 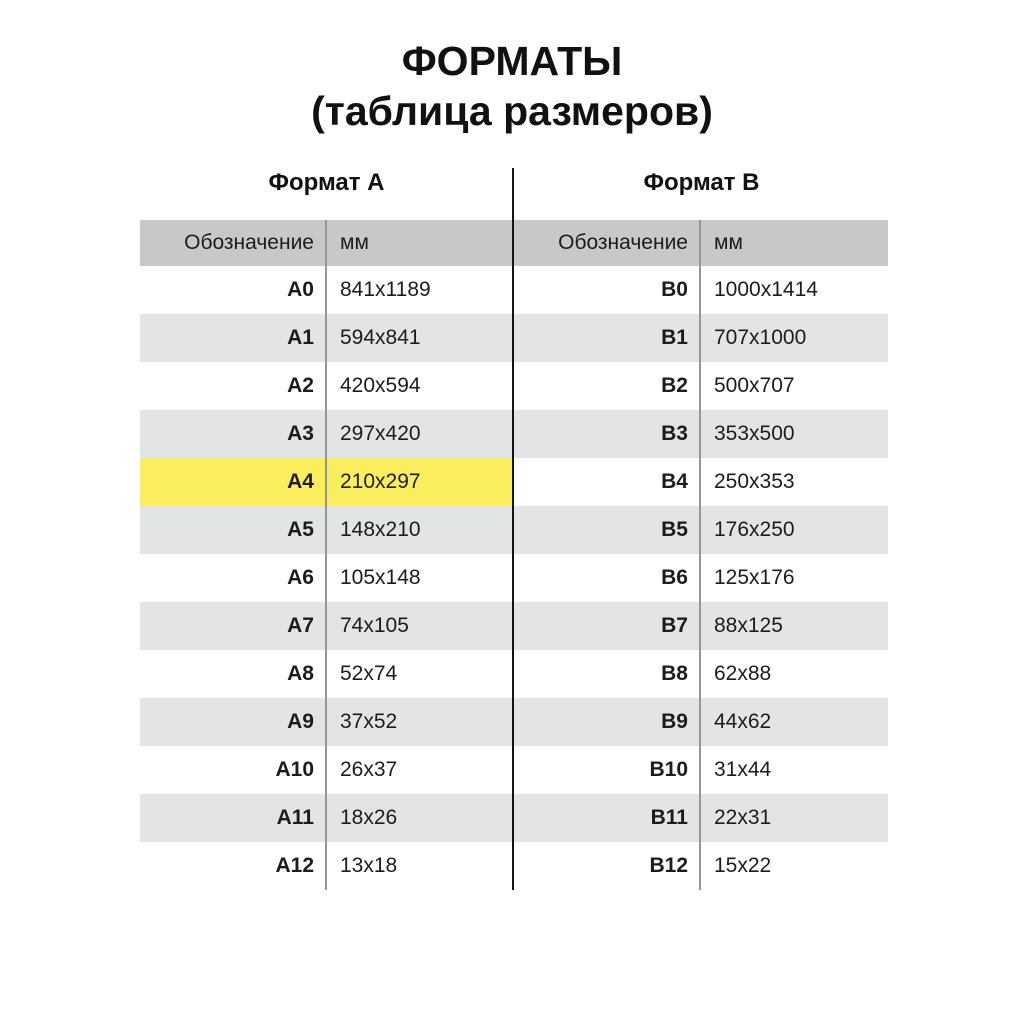 I want to click on format-designation-cell: B7, so click(x=607, y=626).